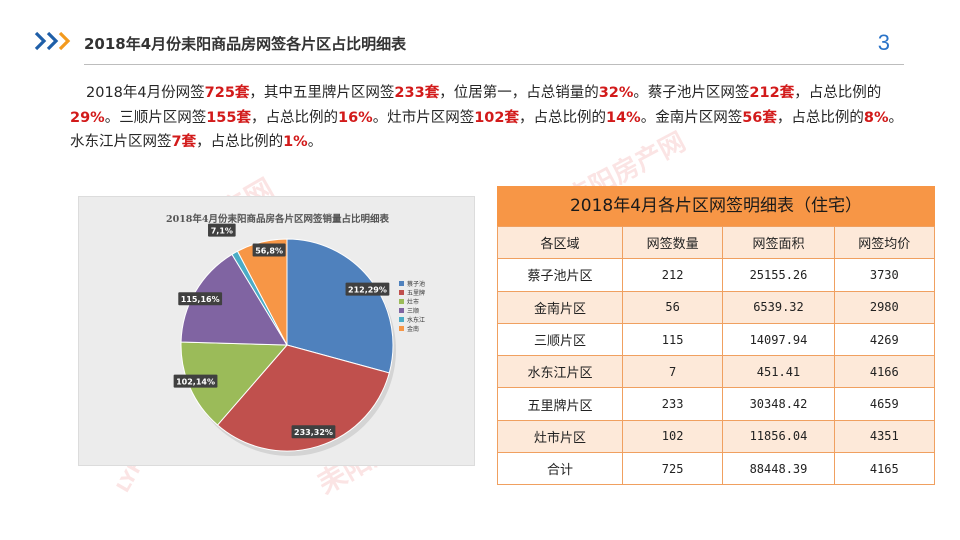  I want to click on summary-text: 。三顺片区网签, so click(155, 117).